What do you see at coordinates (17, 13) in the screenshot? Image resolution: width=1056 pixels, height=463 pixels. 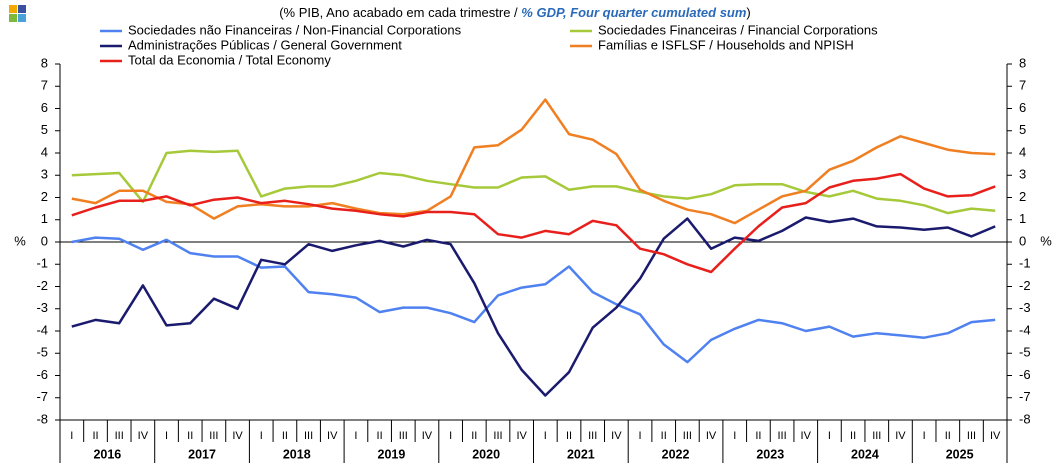 I see `logo` at bounding box center [17, 13].